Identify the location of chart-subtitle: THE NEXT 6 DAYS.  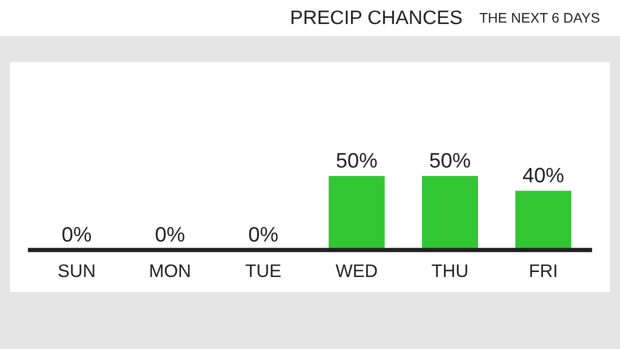
(540, 17).